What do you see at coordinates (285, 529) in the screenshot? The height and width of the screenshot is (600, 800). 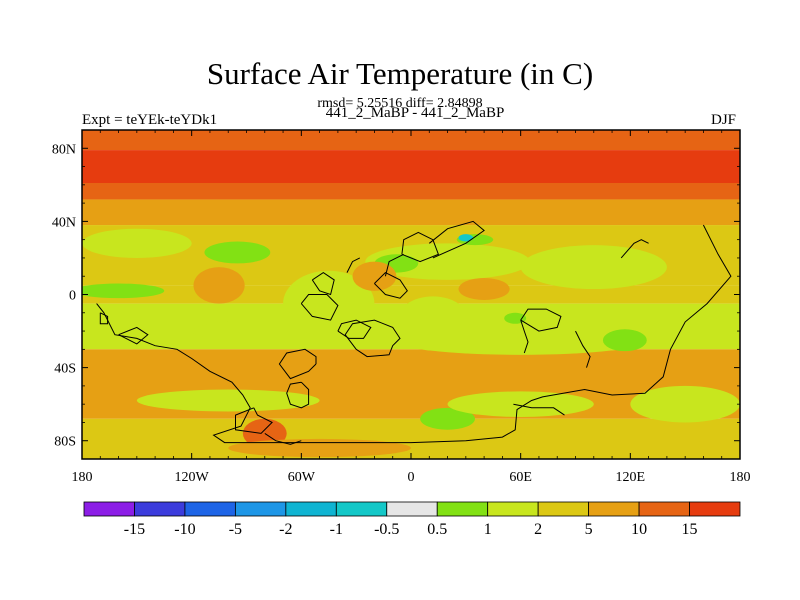 I see `colorbar-label: -2` at bounding box center [285, 529].